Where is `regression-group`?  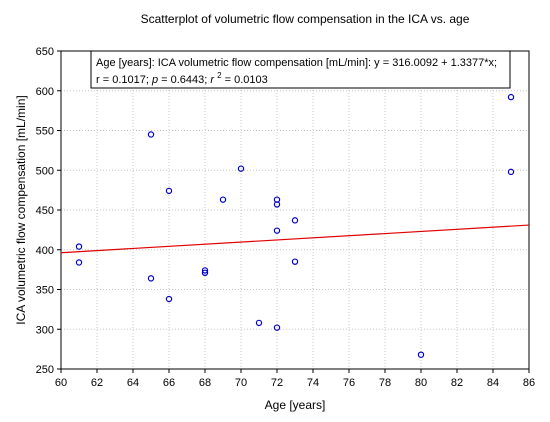 regression-group is located at coordinates (295, 239).